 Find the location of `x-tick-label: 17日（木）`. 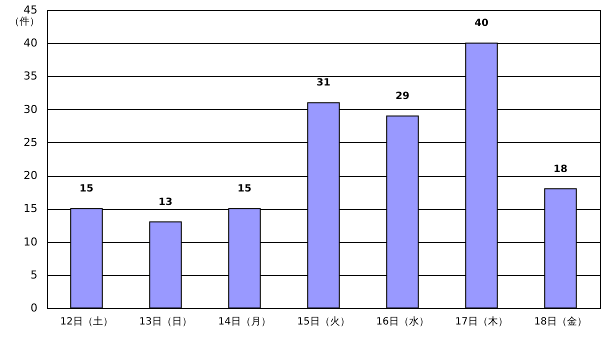

x-tick-label: 17日（木） is located at coordinates (481, 322).